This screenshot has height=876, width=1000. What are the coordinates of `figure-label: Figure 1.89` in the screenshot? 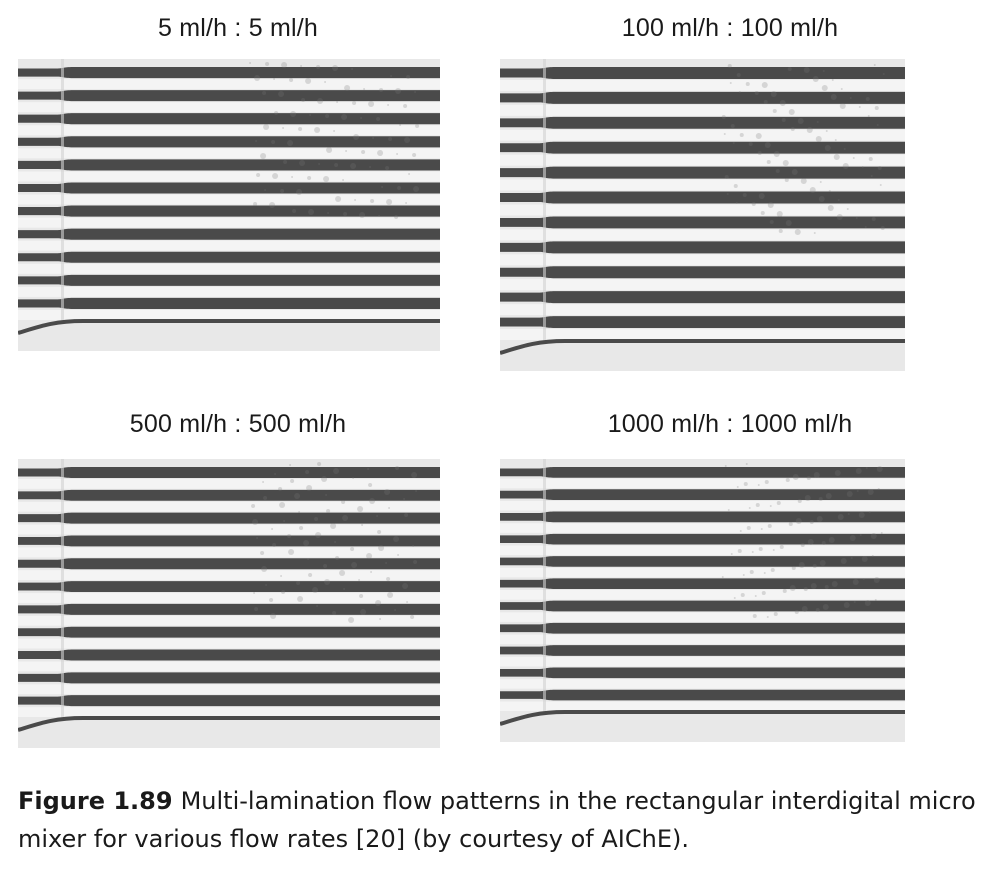 It's located at (95, 801).